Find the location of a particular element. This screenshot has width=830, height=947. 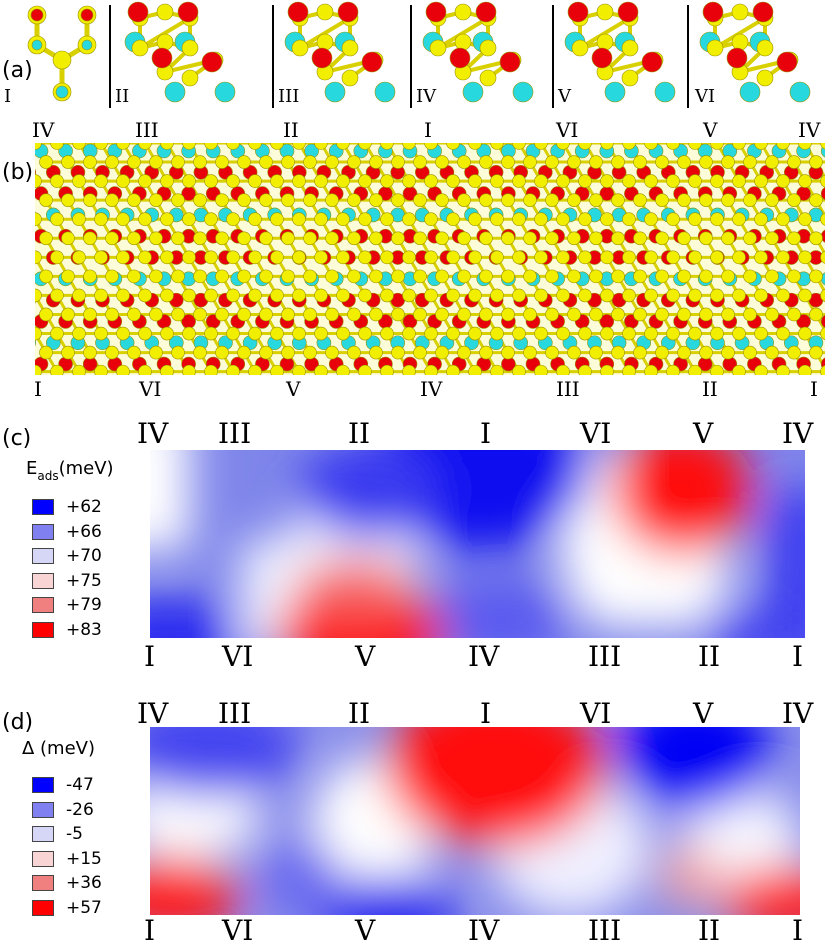

panel-c-top-label: V is located at coordinates (703, 433).